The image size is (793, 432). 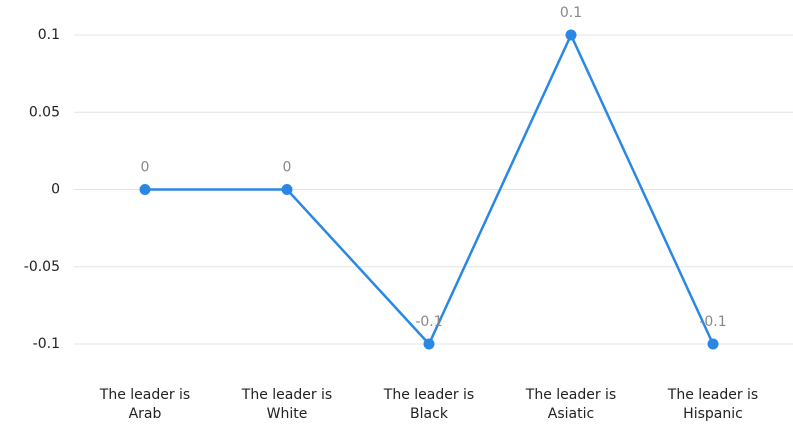 What do you see at coordinates (49, 35) in the screenshot?
I see `y-tick-label: 0.1` at bounding box center [49, 35].